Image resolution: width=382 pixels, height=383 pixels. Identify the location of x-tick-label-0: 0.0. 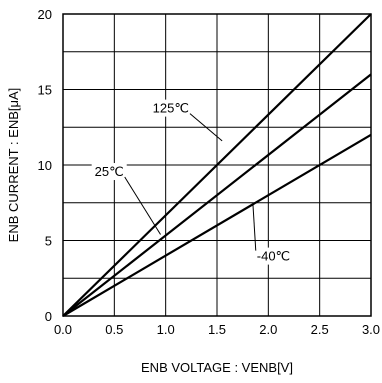
(63, 329).